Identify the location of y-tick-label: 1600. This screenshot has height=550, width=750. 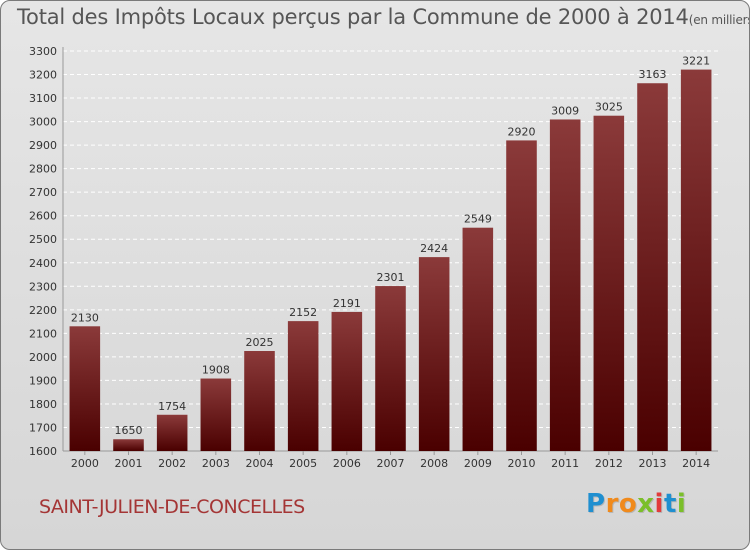
(43, 451).